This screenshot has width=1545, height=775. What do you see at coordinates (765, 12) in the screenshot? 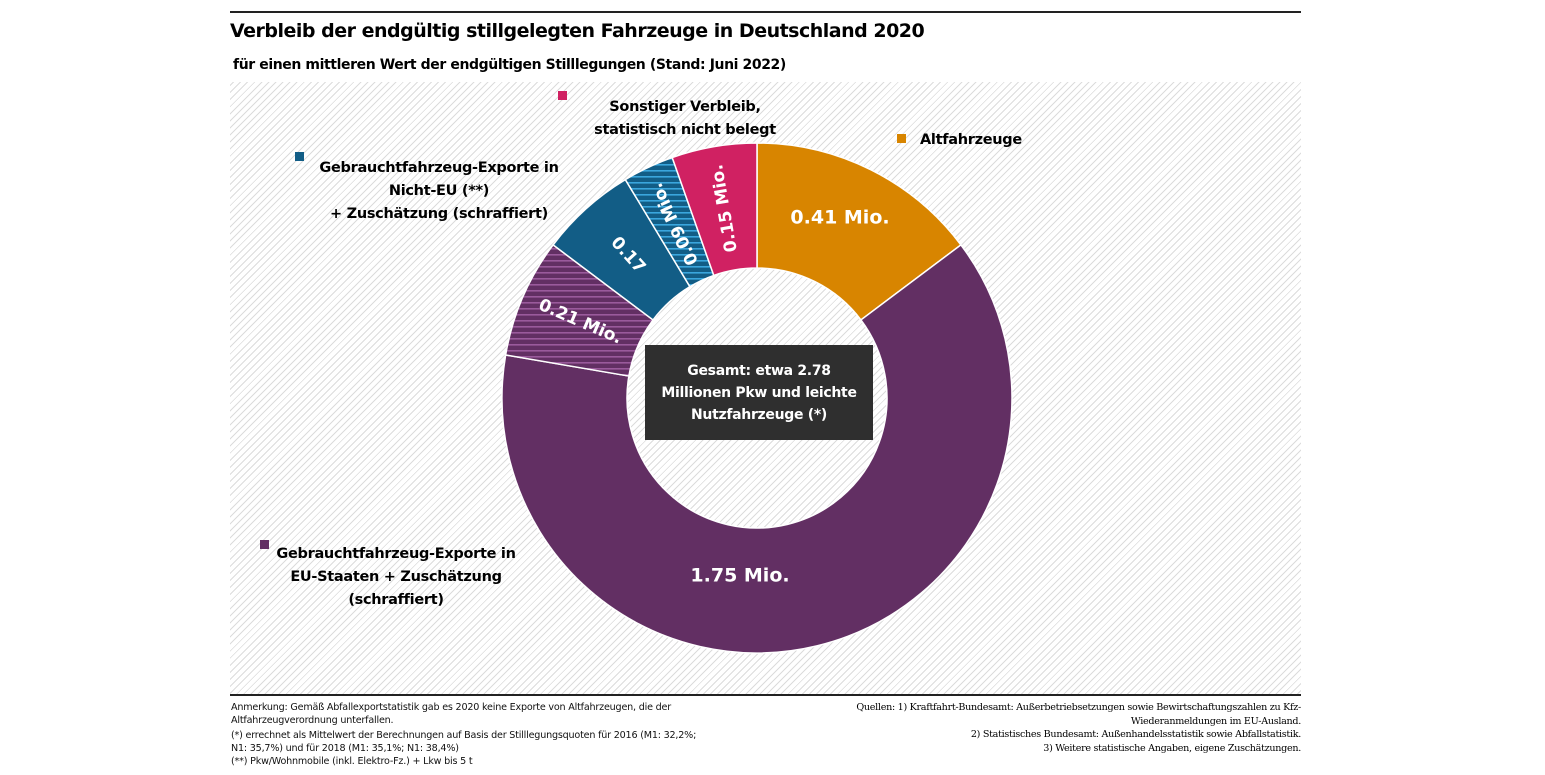
I see `top-rule` at bounding box center [765, 12].